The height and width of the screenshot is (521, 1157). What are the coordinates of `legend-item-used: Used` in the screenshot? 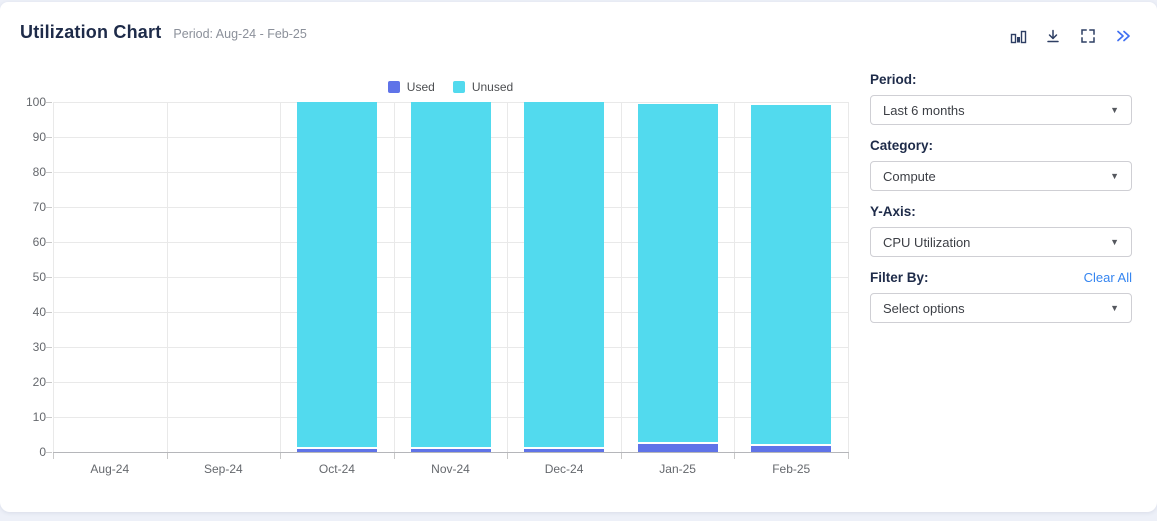 It's located at (411, 87).